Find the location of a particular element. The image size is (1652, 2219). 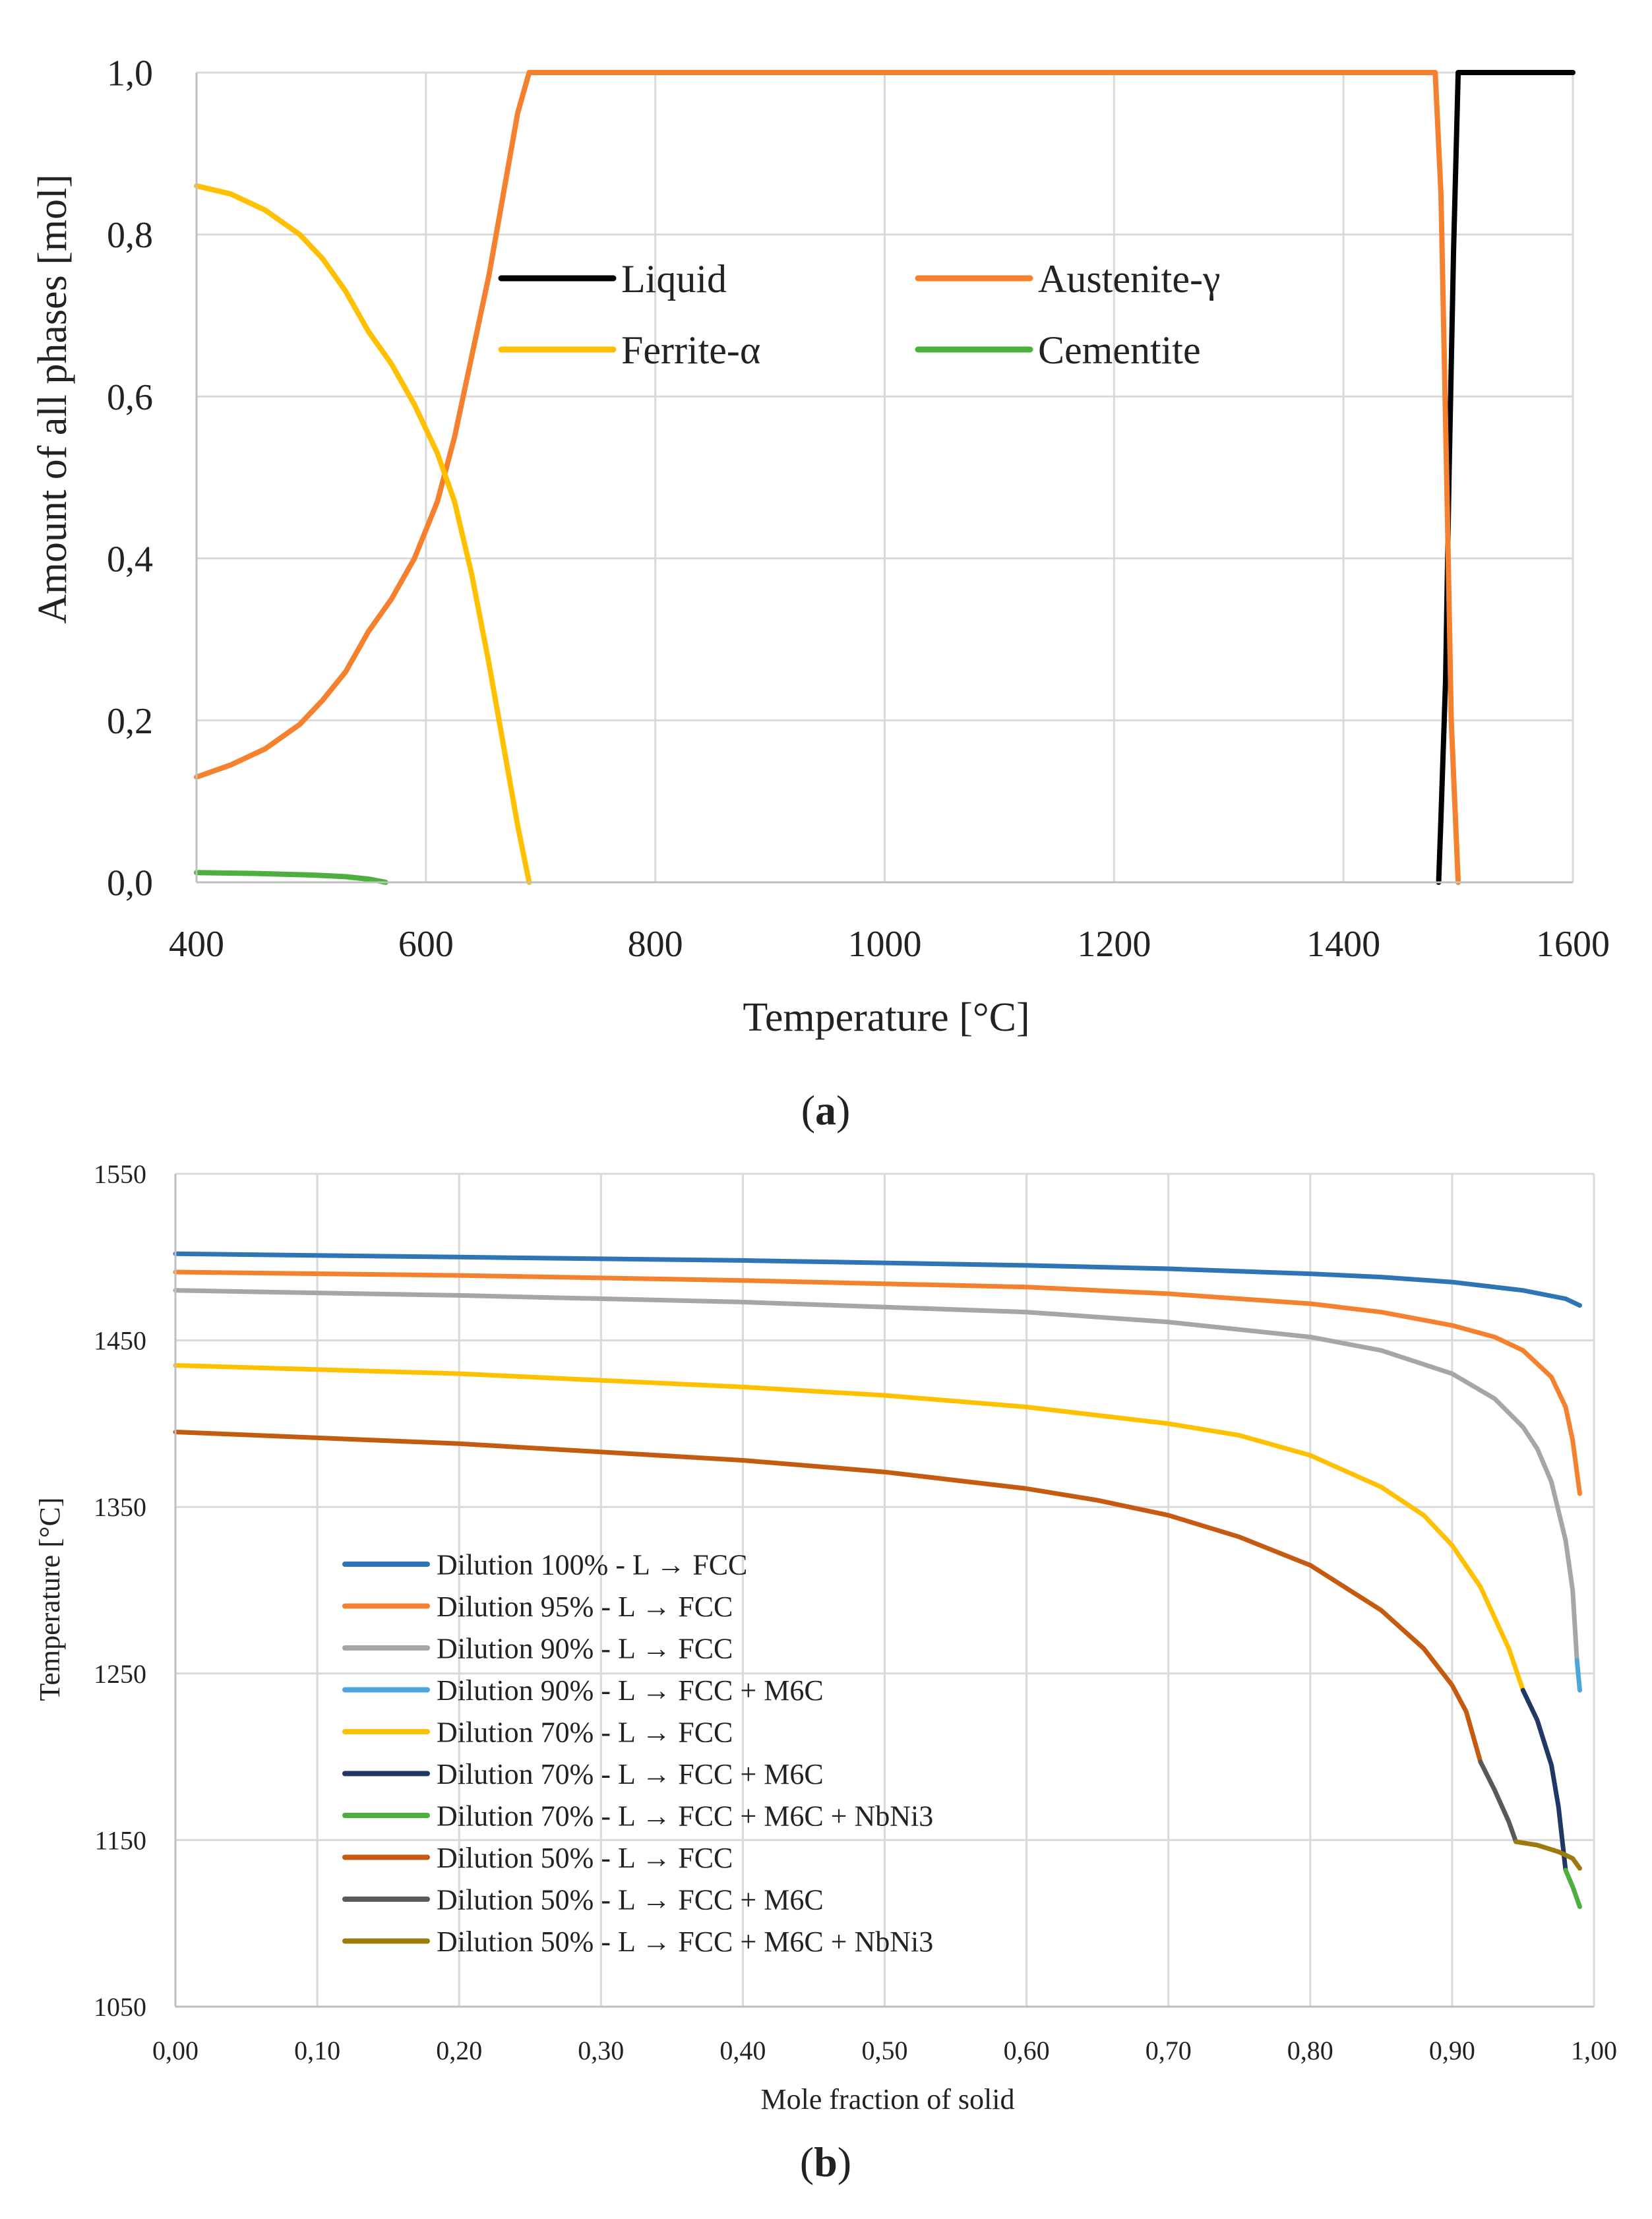

chart-b-x-tick-label: 0,40 is located at coordinates (742, 2050).